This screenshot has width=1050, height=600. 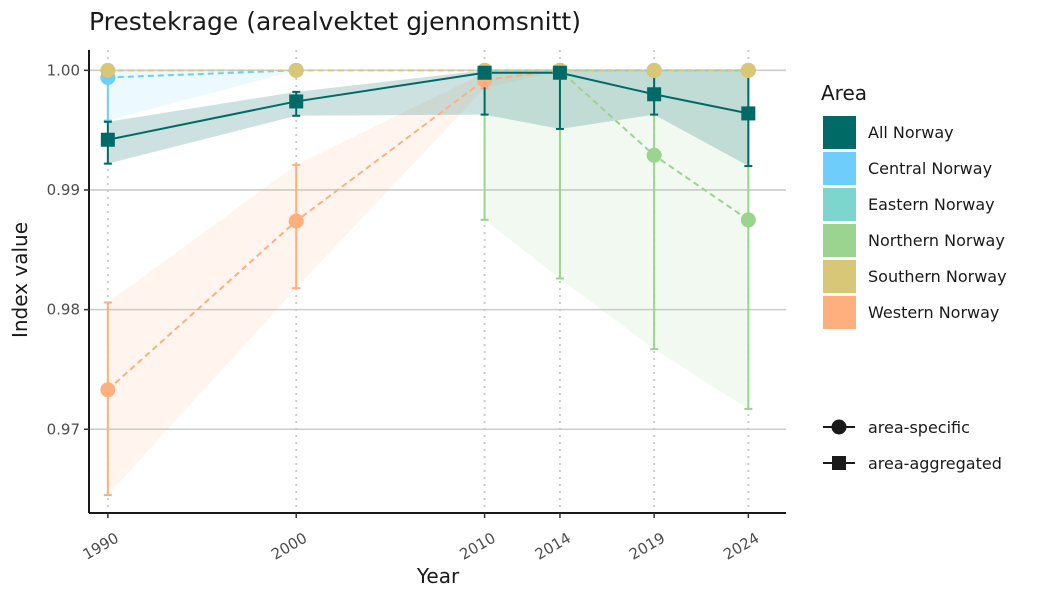 I want to click on legend-shape-area-specific, so click(x=839, y=427).